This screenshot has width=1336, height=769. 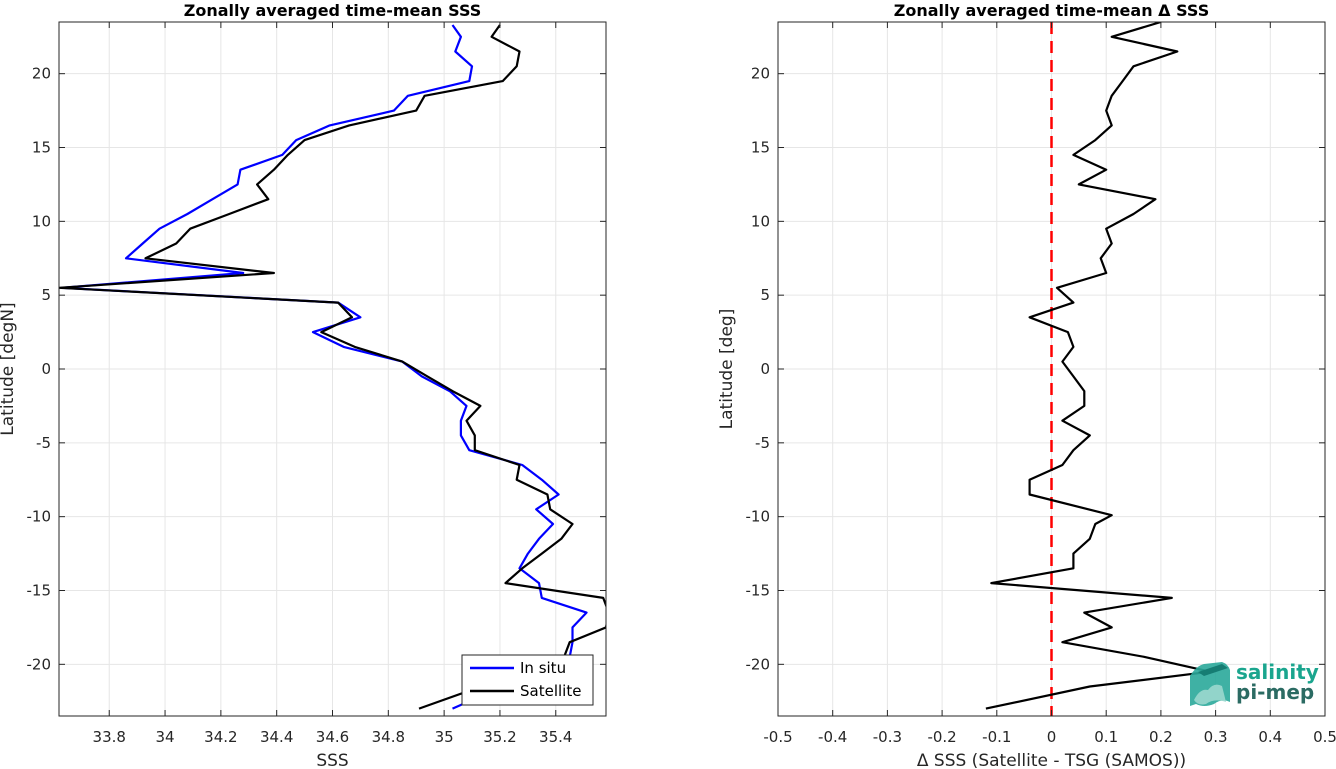 I want to click on x-tick-label: 0.4, so click(x=1270, y=737).